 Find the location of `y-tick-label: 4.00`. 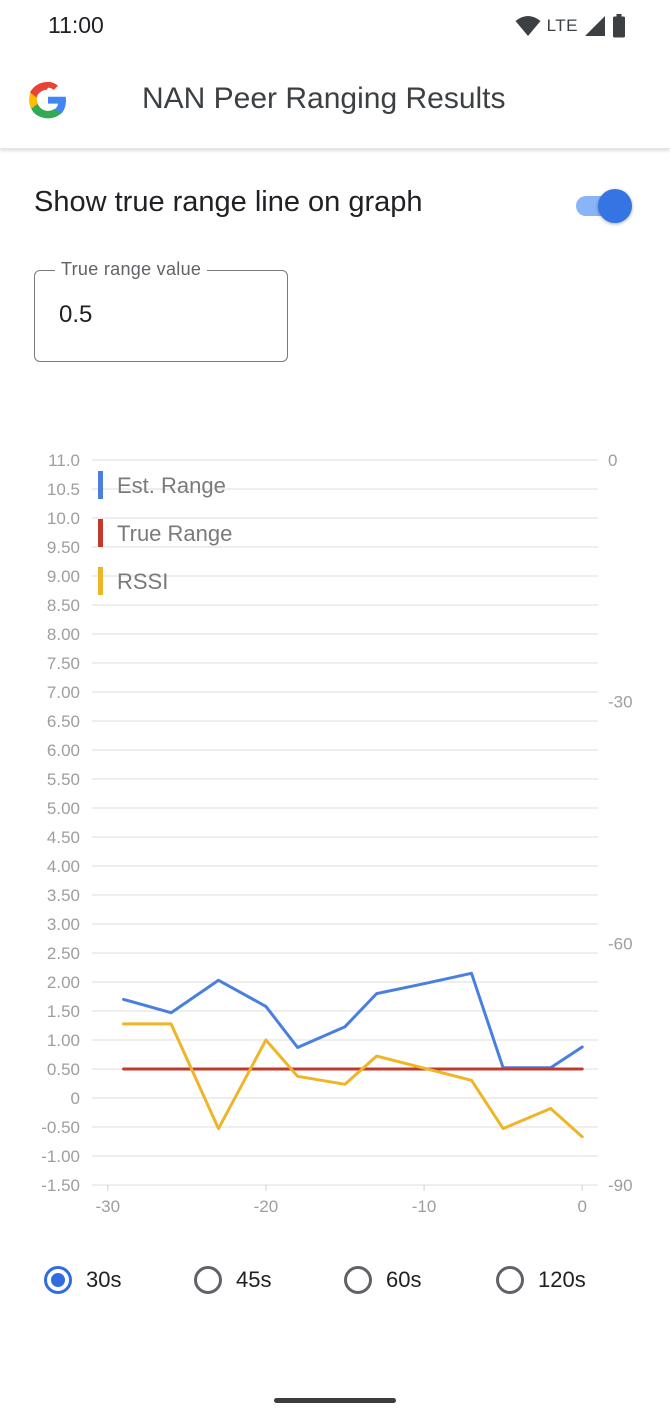

y-tick-label: 4.00 is located at coordinates (63, 866).